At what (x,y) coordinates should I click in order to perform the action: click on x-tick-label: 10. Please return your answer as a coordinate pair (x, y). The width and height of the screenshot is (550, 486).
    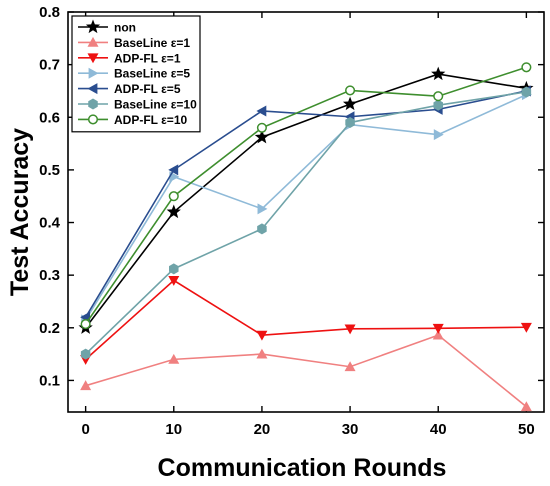
    Looking at the image, I should click on (173, 429).